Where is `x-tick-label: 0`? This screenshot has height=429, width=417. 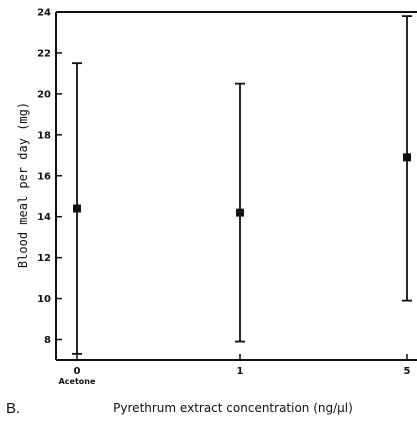
x-tick-label: 0 is located at coordinates (77, 371).